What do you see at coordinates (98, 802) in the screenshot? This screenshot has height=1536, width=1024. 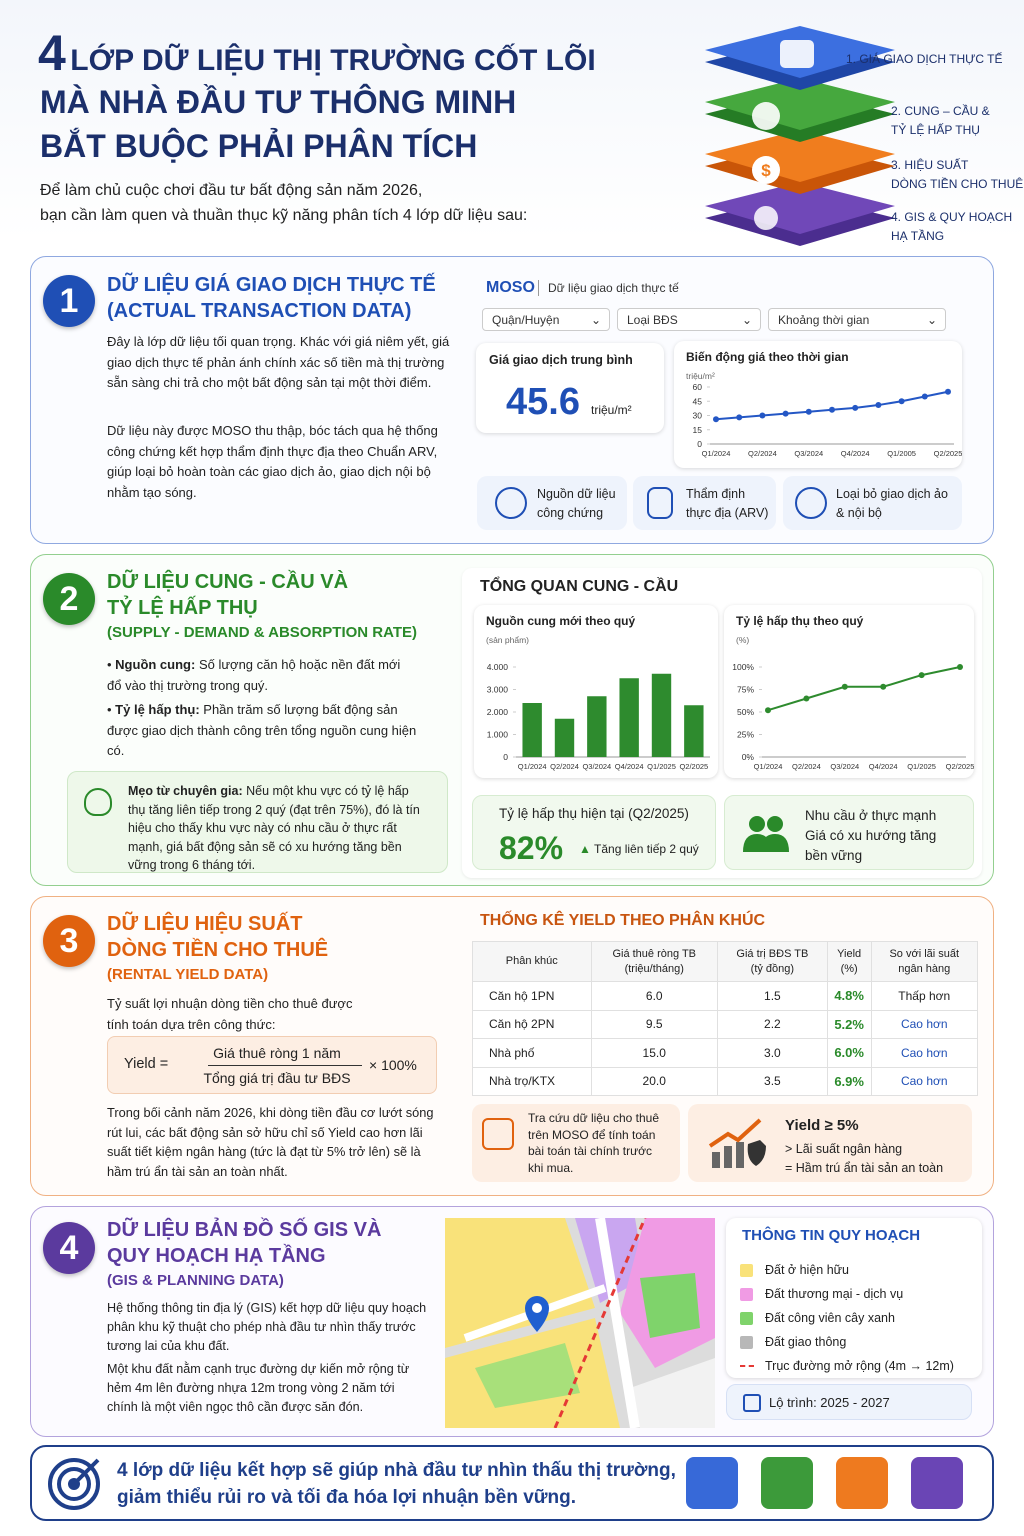 I see `bulb-icon` at bounding box center [98, 802].